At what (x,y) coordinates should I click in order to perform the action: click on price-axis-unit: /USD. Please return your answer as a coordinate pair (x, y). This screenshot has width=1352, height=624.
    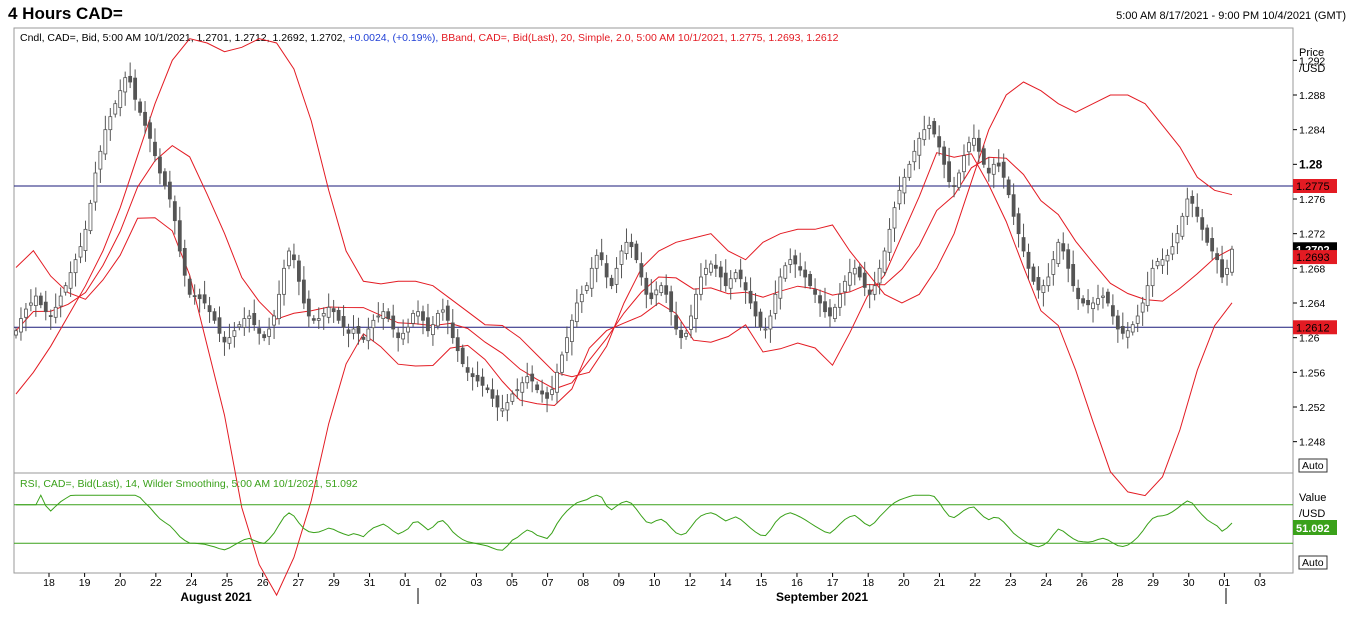
    Looking at the image, I should click on (1312, 69).